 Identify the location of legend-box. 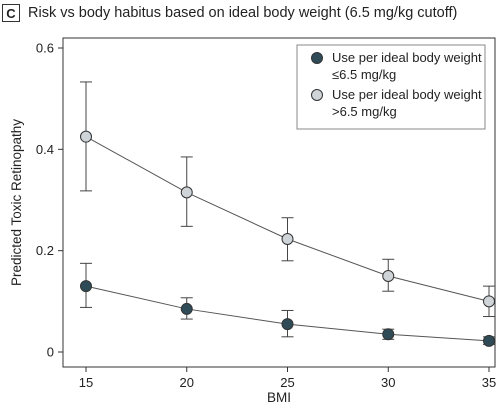
(391, 87).